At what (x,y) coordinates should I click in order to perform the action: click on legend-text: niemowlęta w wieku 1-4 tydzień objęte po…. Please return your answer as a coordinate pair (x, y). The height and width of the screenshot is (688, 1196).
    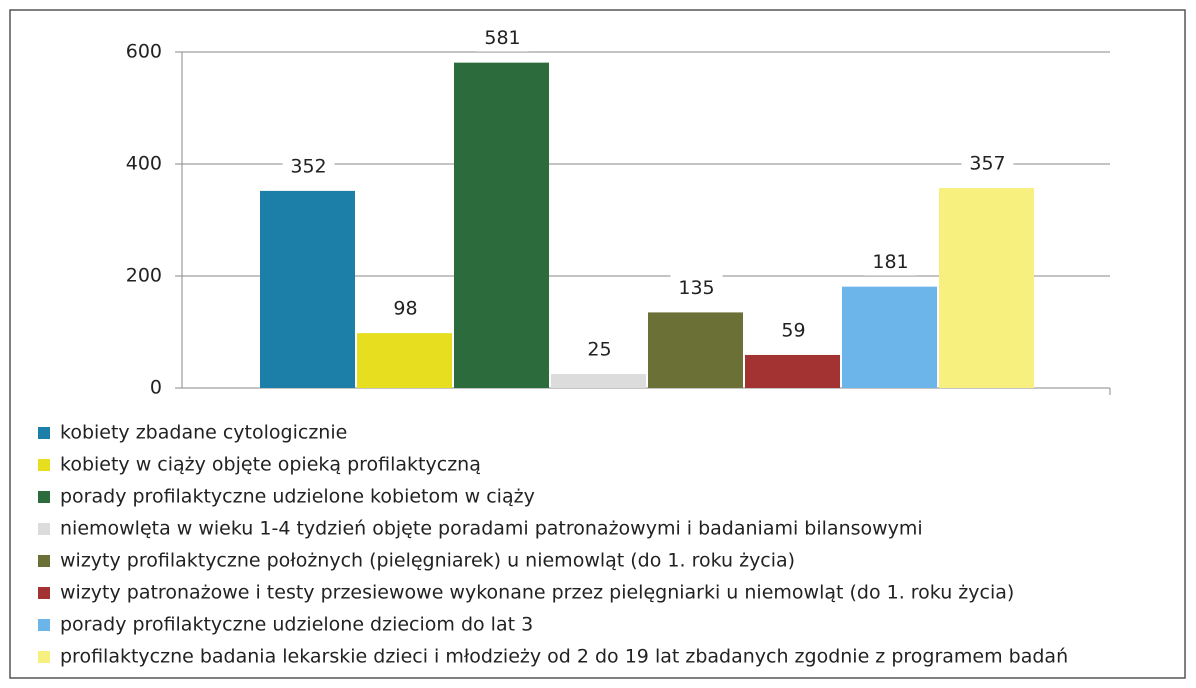
    Looking at the image, I should click on (491, 529).